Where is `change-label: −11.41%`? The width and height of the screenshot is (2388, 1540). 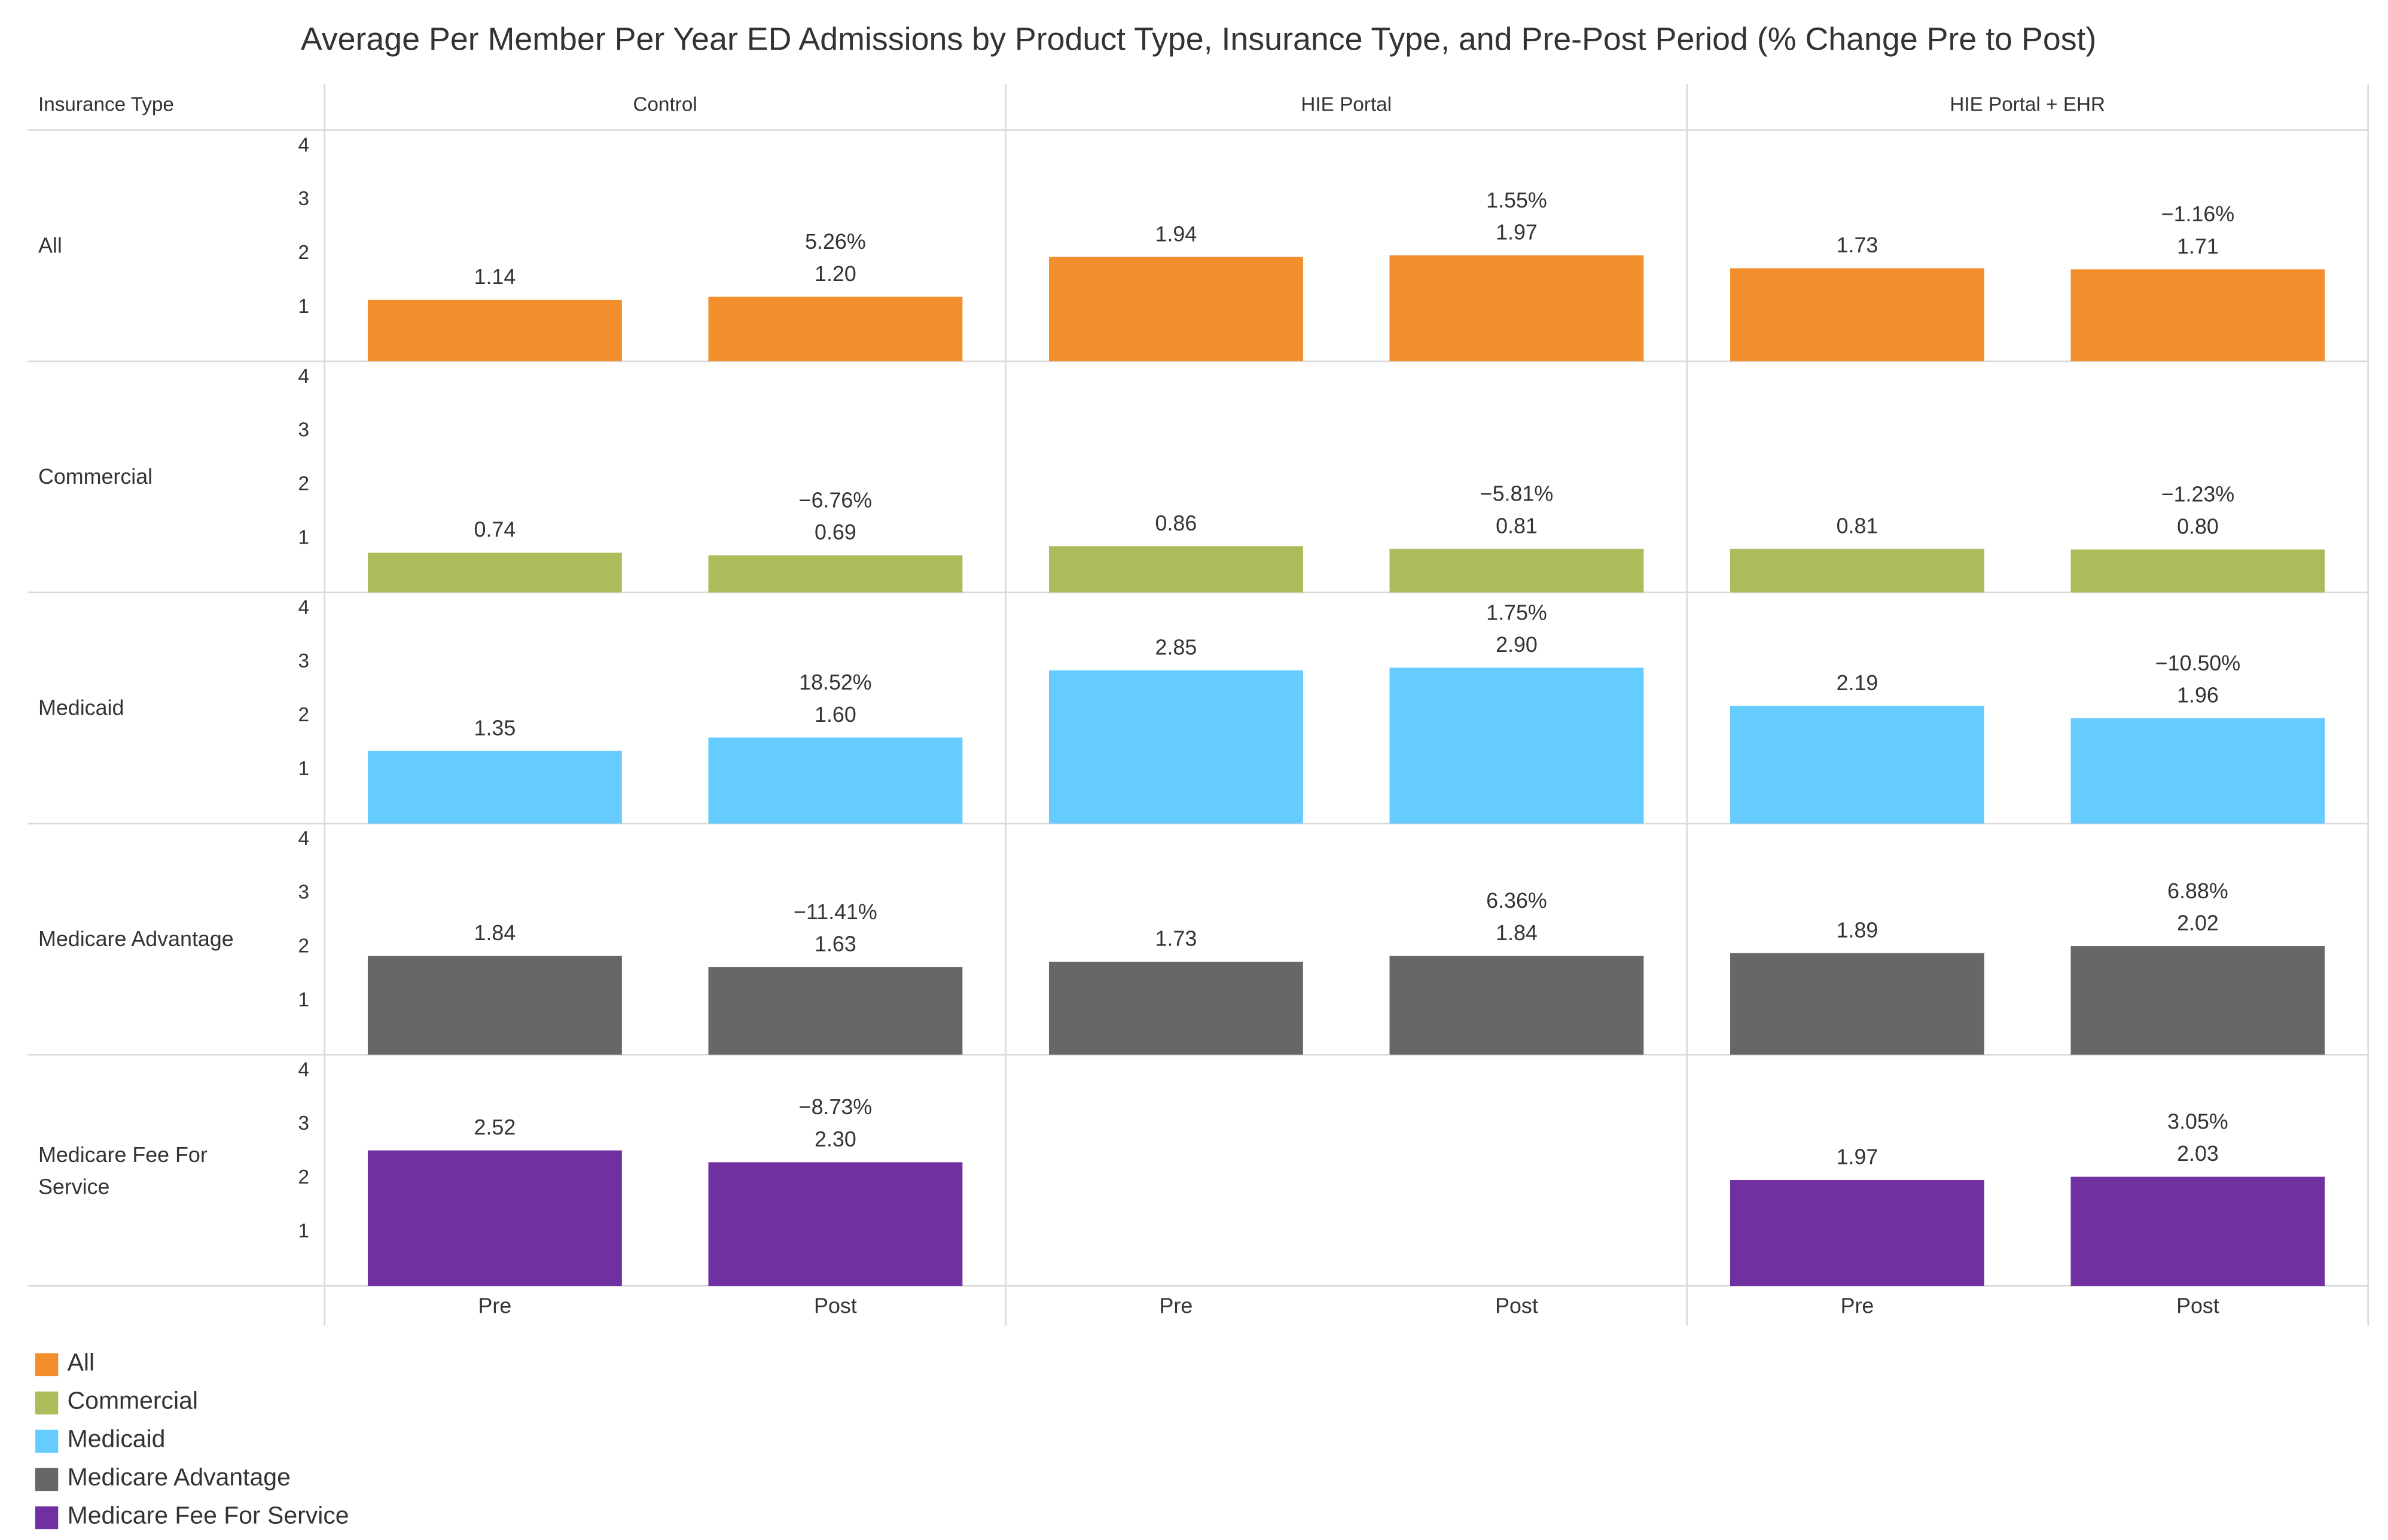 change-label: −11.41% is located at coordinates (835, 912).